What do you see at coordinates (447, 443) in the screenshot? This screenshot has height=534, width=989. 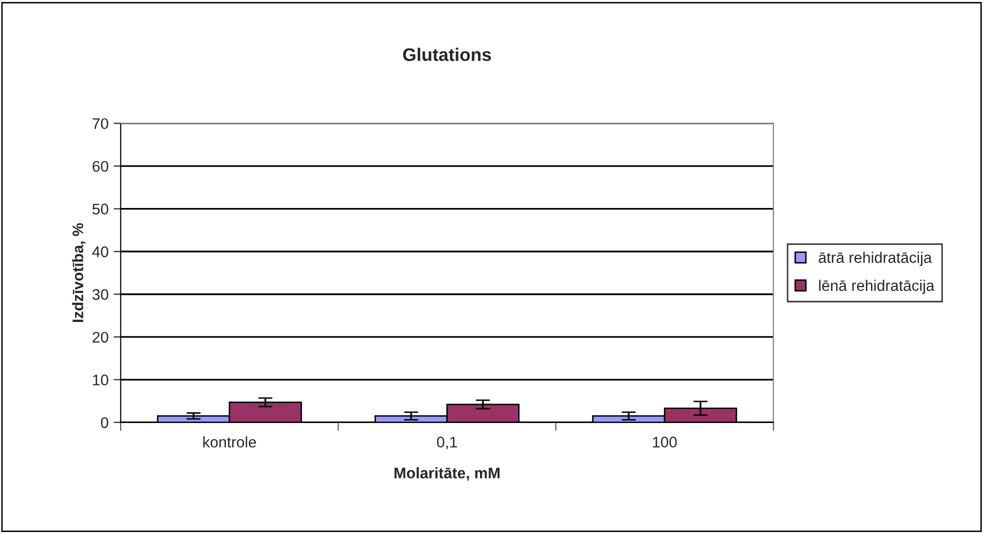 I see `x-tick-label: 0,1` at bounding box center [447, 443].